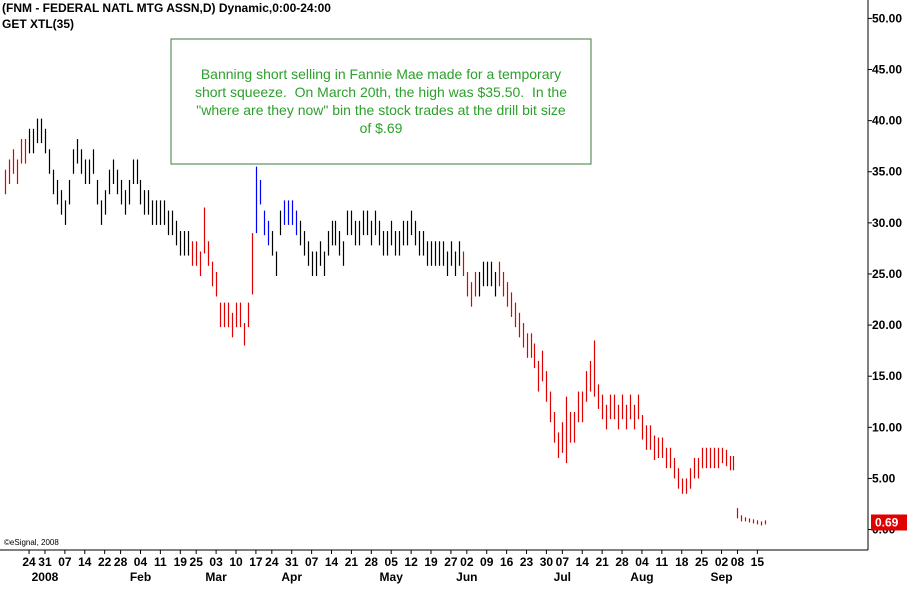 The width and height of the screenshot is (909, 589). Describe the element at coordinates (392, 562) in the screenshot. I see `x-tick-label: 05` at that location.